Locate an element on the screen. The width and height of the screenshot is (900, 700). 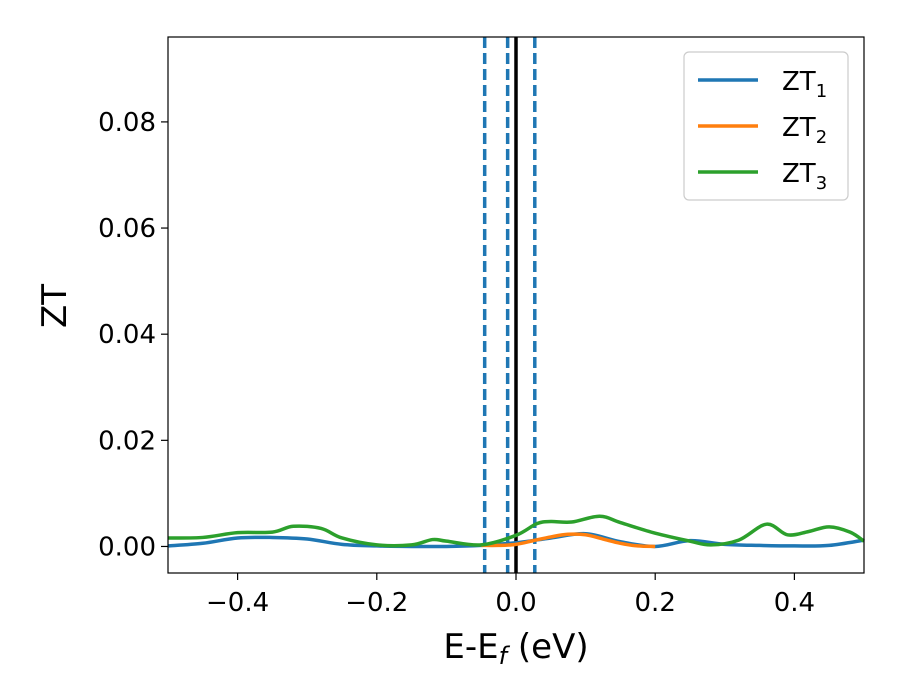
y-tick-label: 0.00 is located at coordinates (127, 547).